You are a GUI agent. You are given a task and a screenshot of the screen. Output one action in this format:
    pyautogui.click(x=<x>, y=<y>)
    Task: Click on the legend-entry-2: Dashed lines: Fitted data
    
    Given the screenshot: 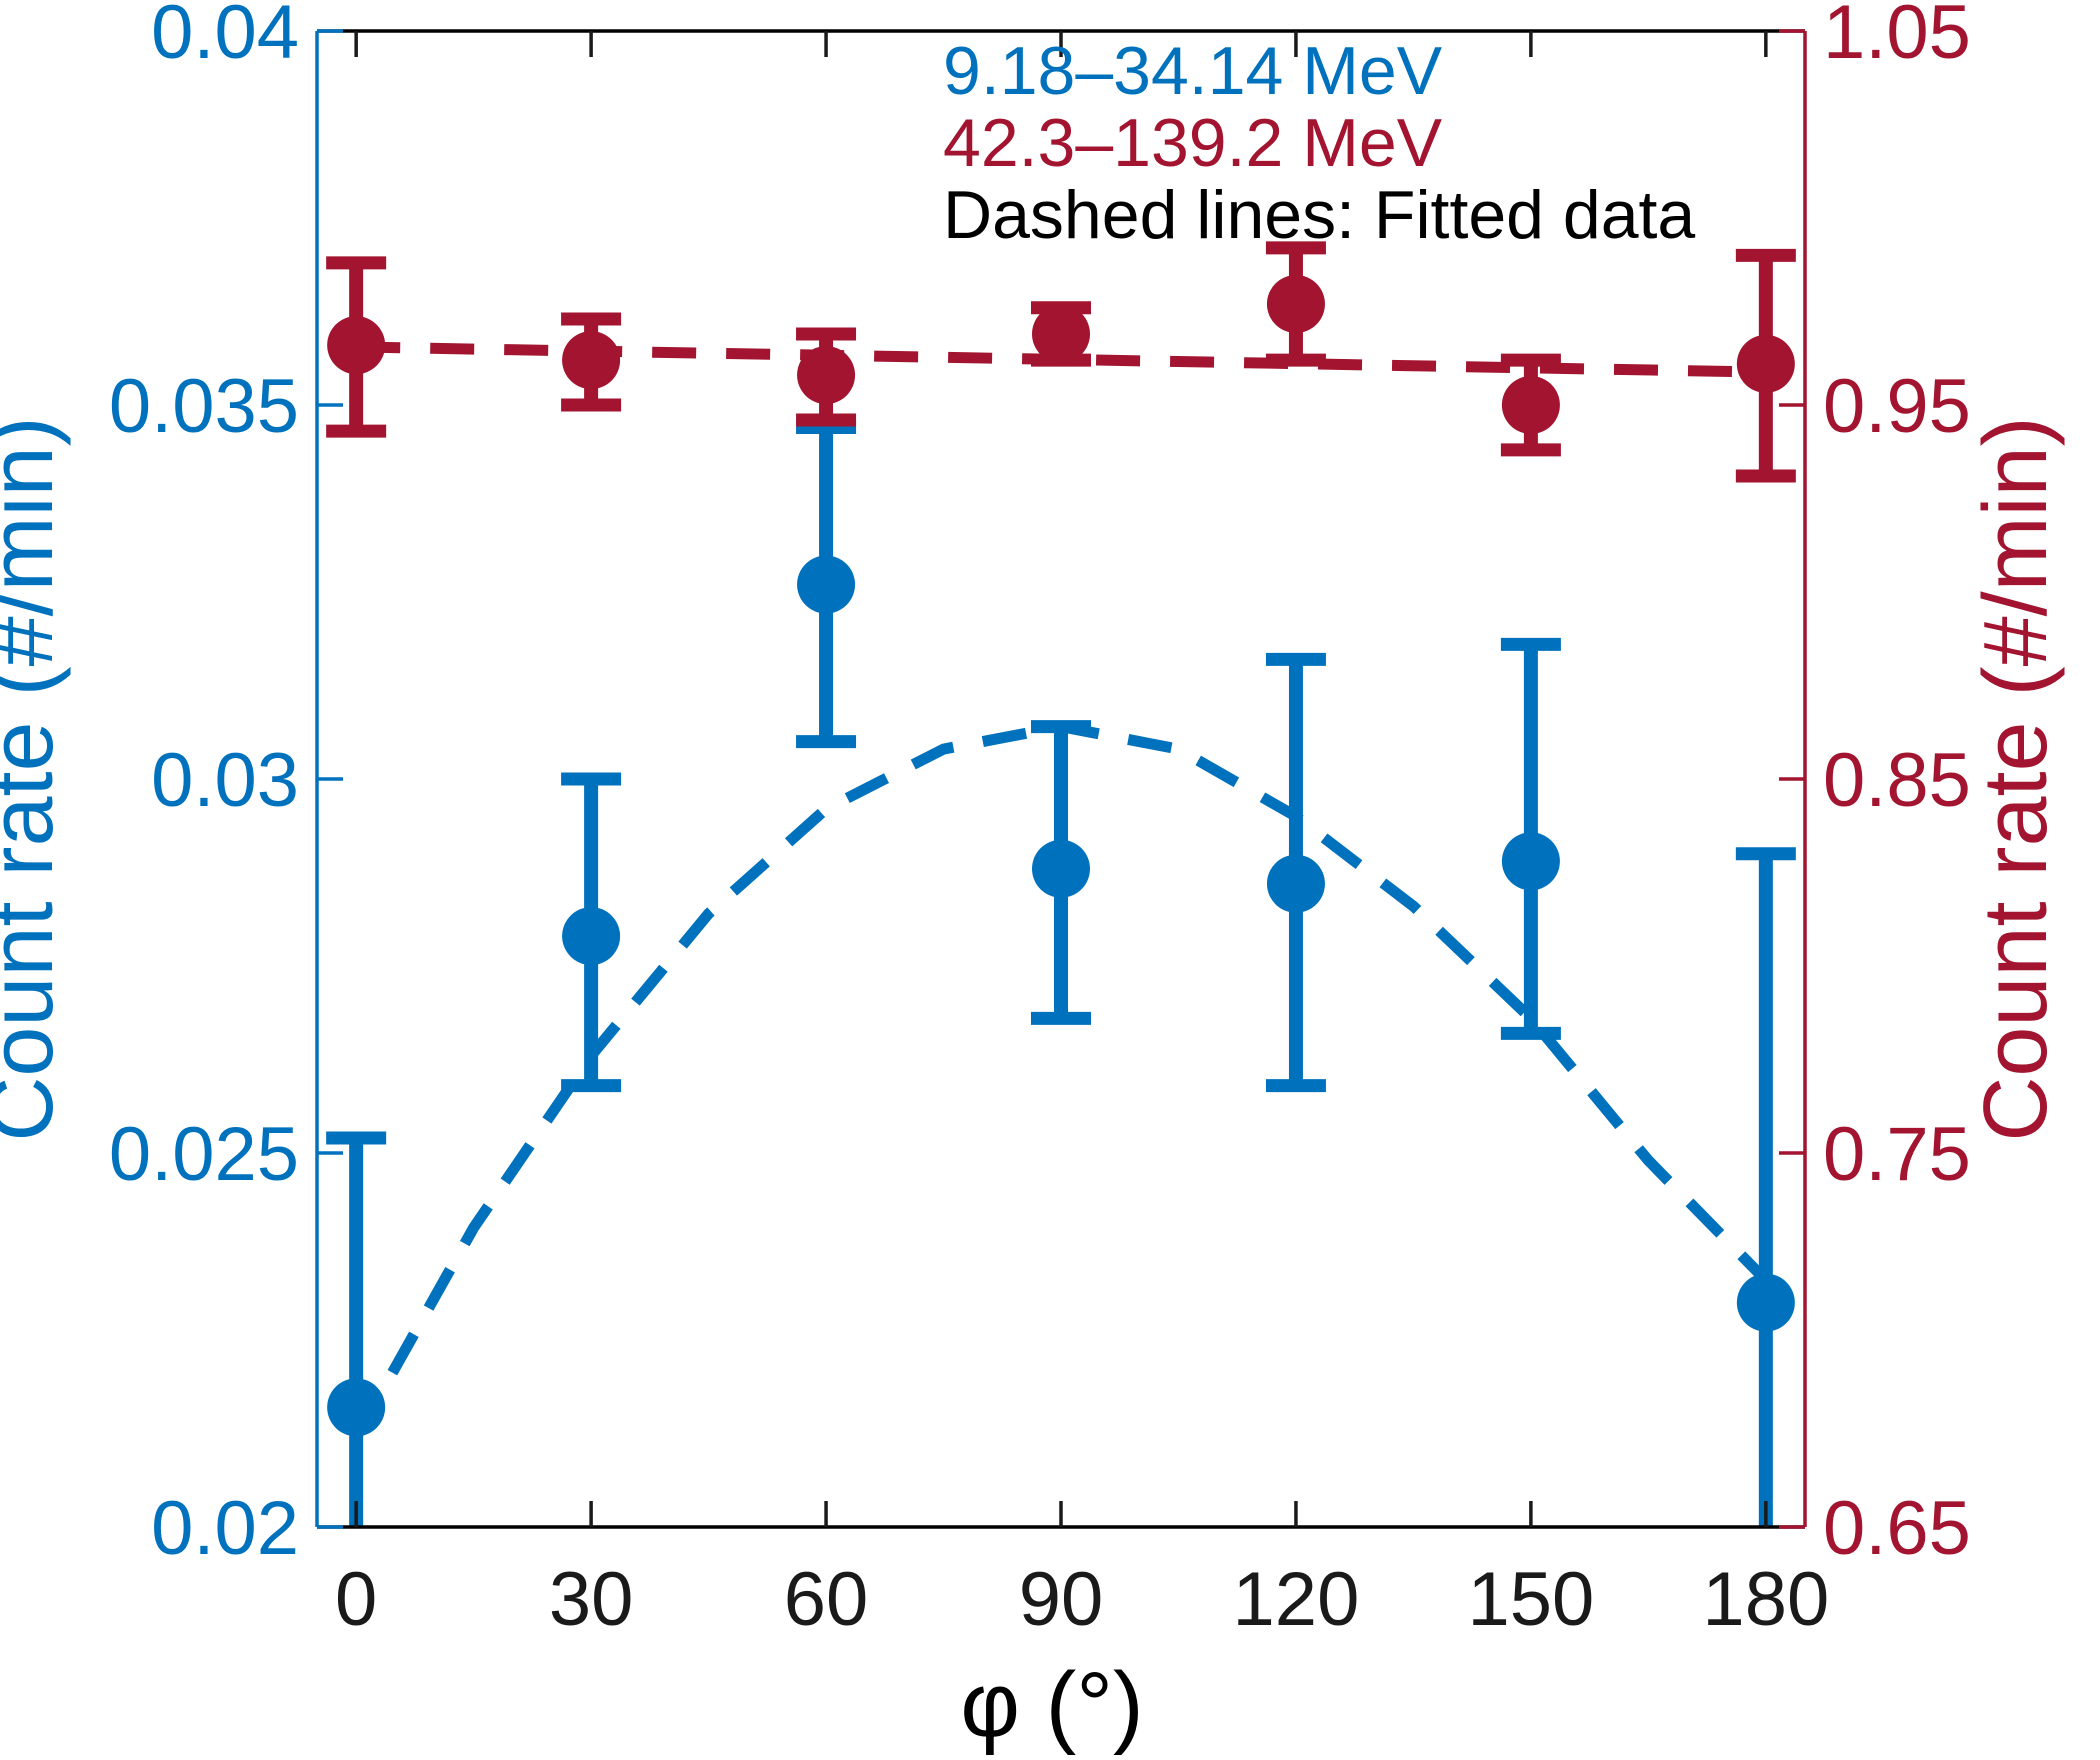 What is the action you would take?
    pyautogui.click(x=1319, y=215)
    